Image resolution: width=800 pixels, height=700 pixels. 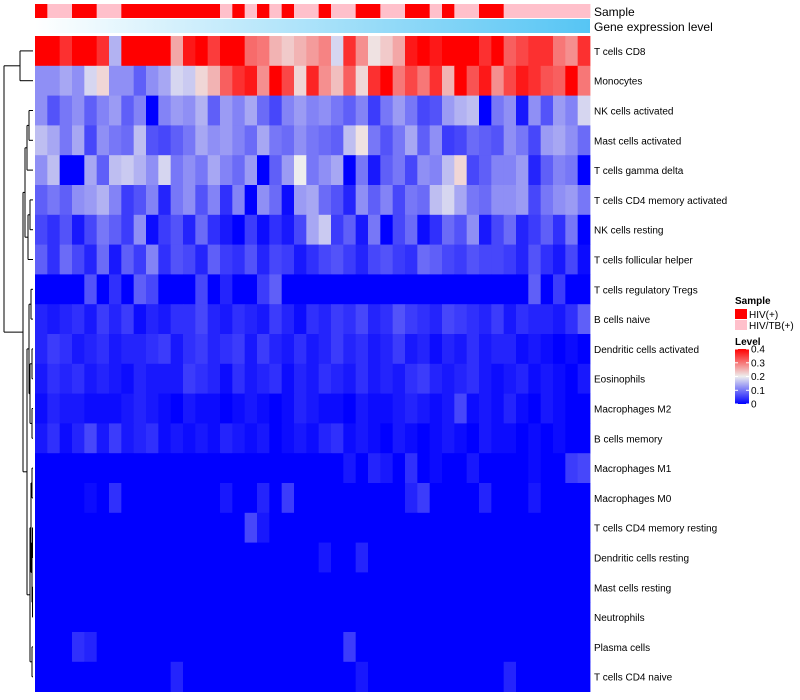 I want to click on gene-expression-annotation-bar, so click(x=312, y=26).